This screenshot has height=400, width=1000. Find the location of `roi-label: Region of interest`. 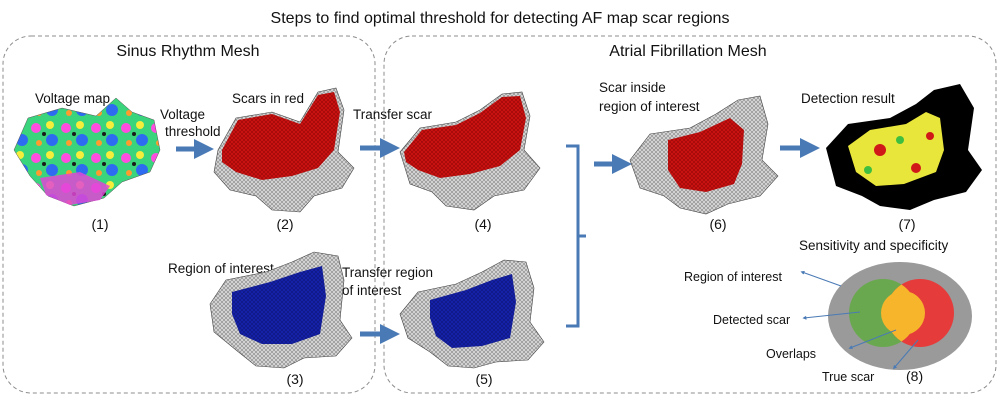

roi-label: Region of interest is located at coordinates (221, 268).